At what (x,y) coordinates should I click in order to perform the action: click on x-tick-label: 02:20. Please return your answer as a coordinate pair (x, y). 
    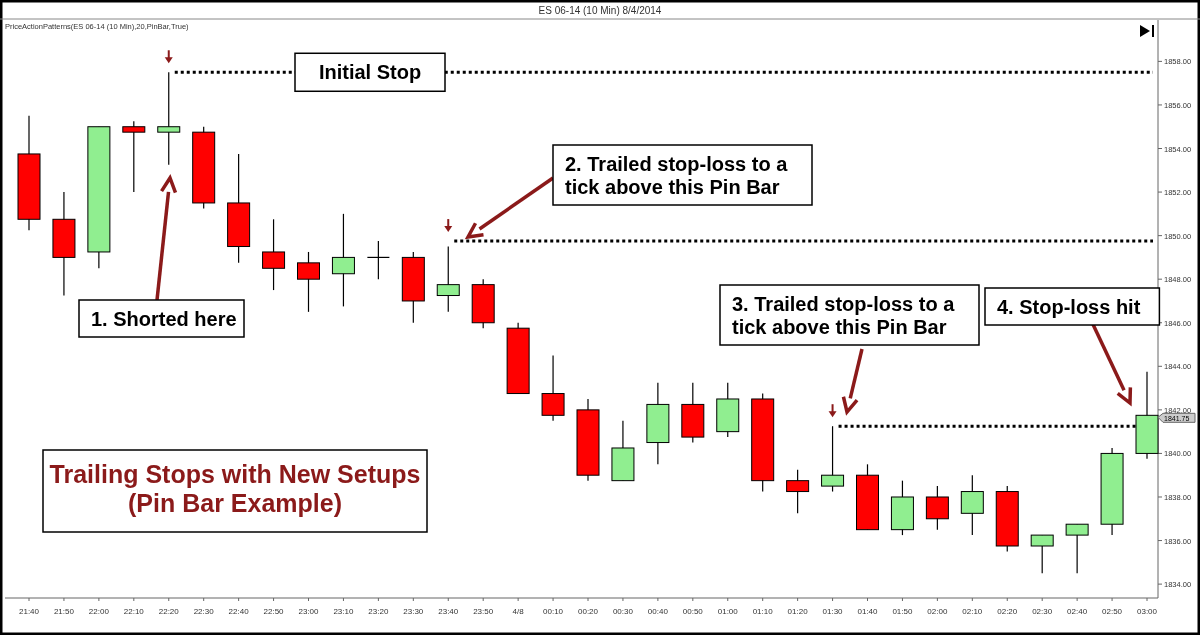
    Looking at the image, I should click on (1007, 611).